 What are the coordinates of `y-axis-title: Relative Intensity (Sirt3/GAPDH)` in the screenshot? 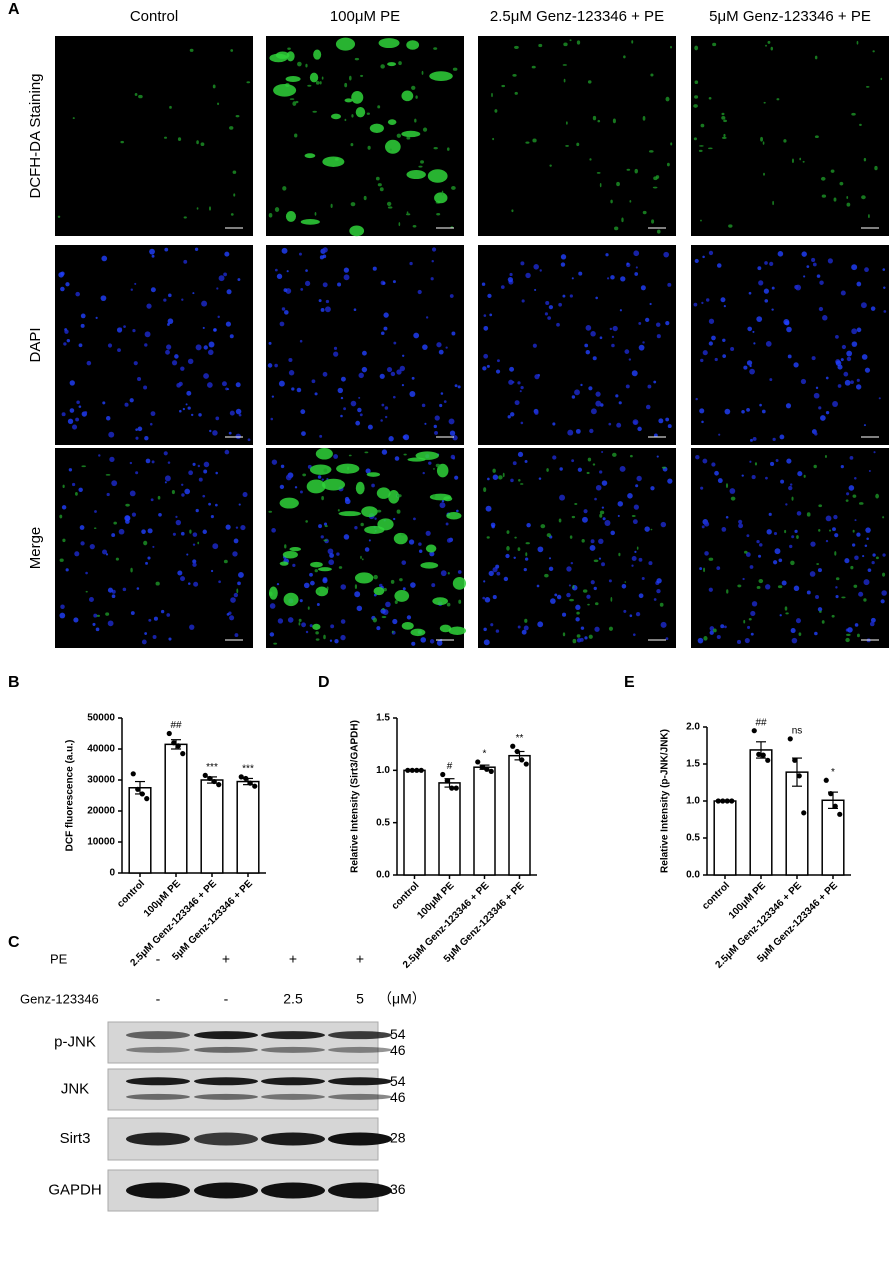 It's located at (355, 796).